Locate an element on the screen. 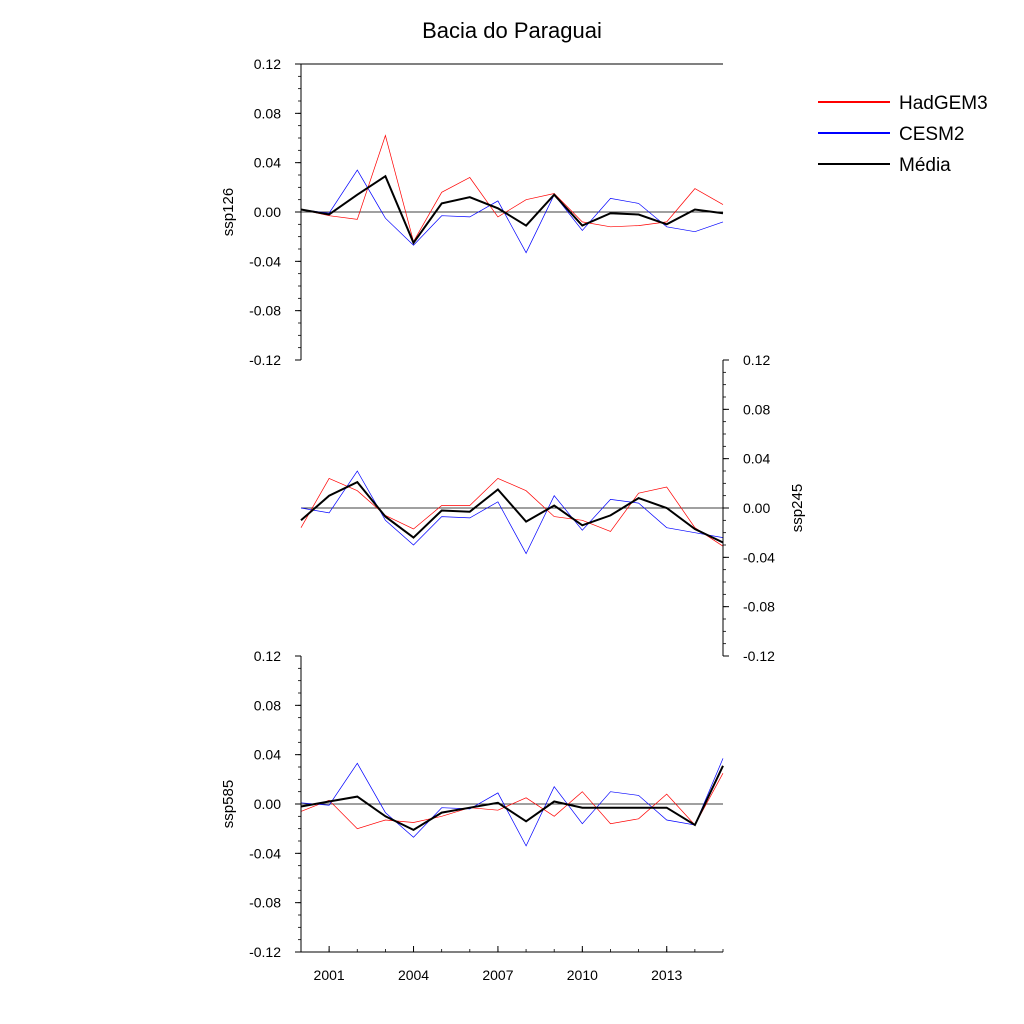 This screenshot has width=1024, height=1024. x-tick-label: 2004 is located at coordinates (413, 975).